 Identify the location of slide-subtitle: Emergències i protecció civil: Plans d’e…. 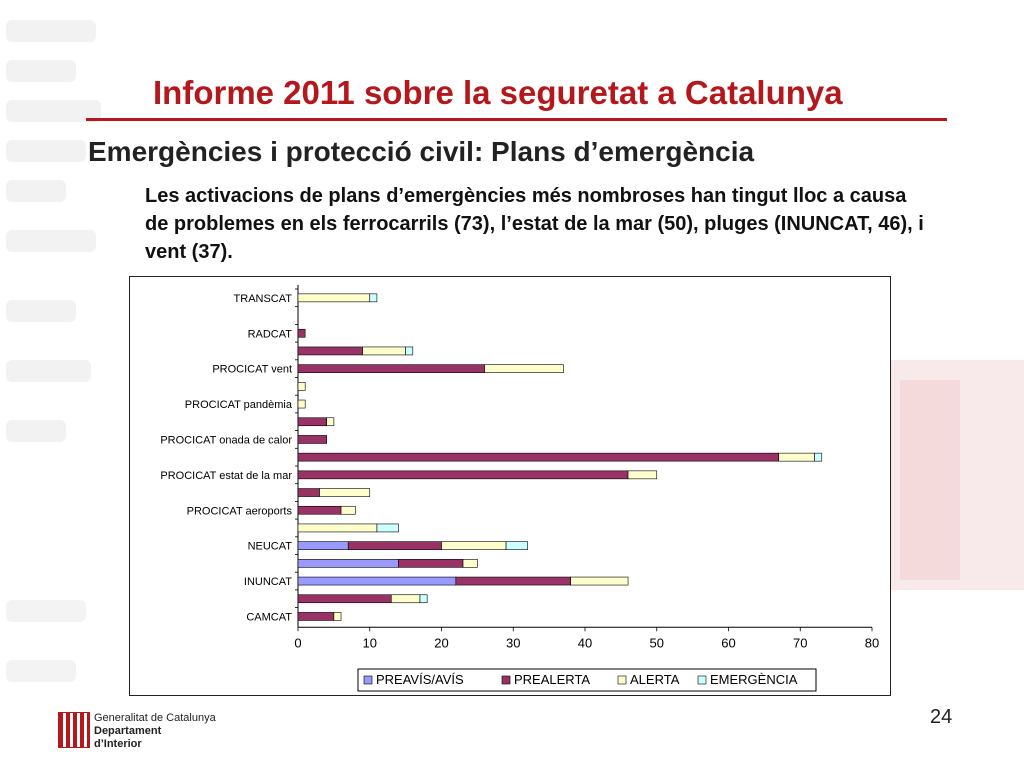
(421, 151).